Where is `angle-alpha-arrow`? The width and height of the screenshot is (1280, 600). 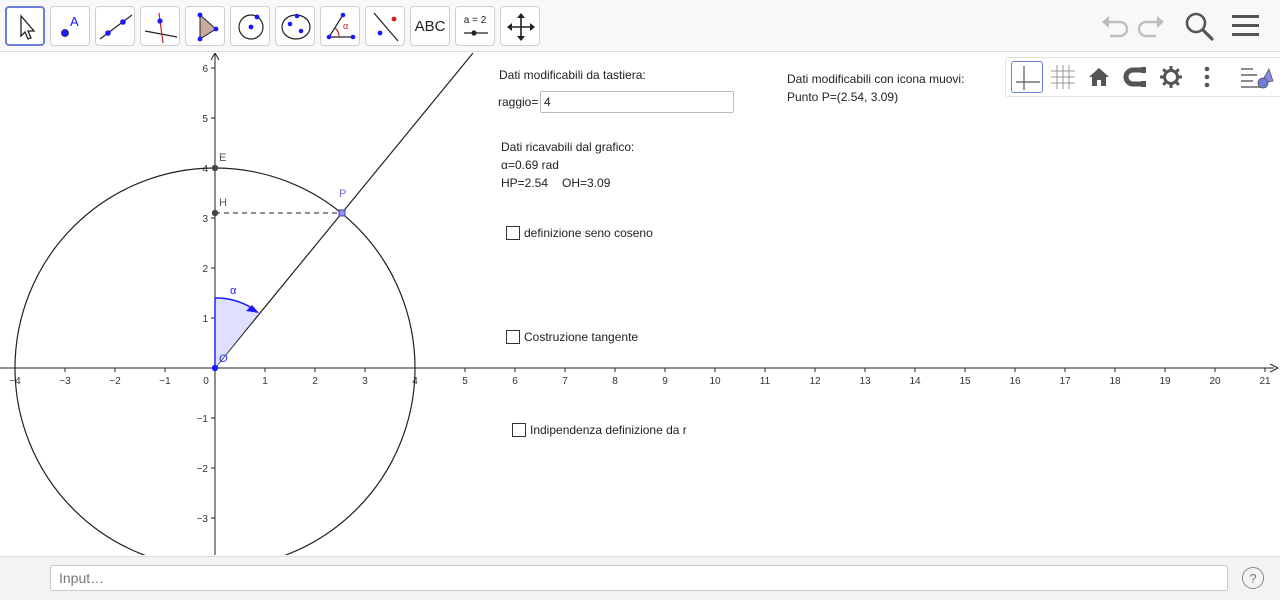
angle-alpha-arrow is located at coordinates (252, 309).